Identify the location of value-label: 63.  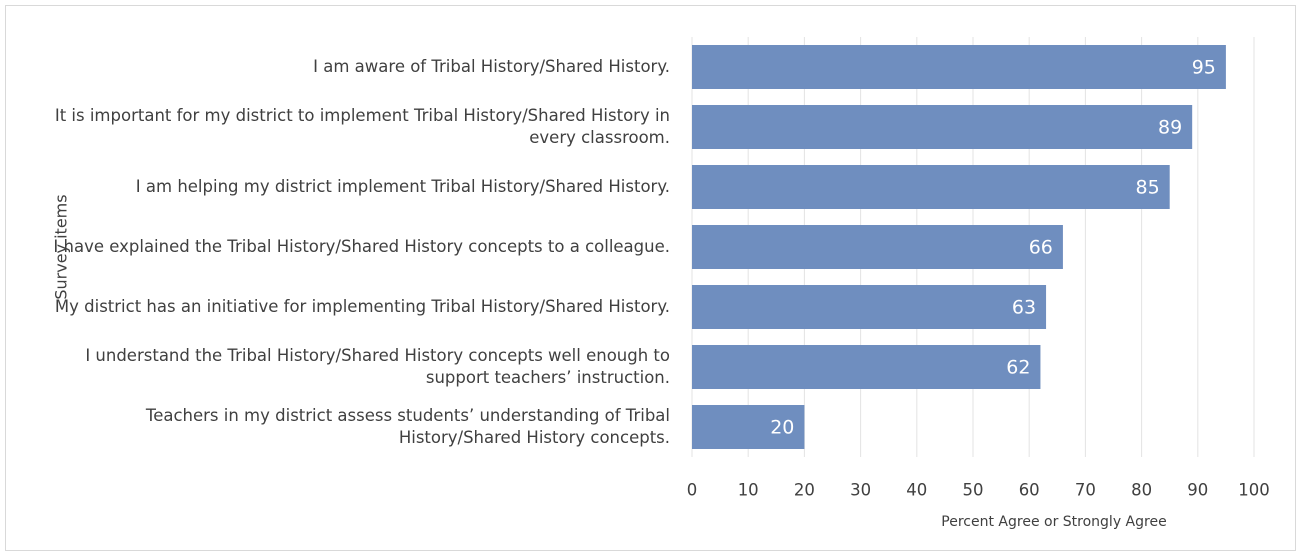
(1024, 308).